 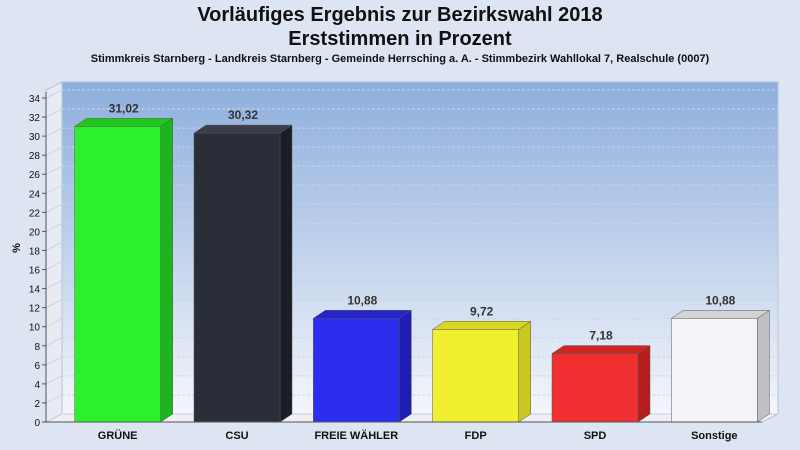 What do you see at coordinates (35, 118) in the screenshot?
I see `y-tick-label: 32` at bounding box center [35, 118].